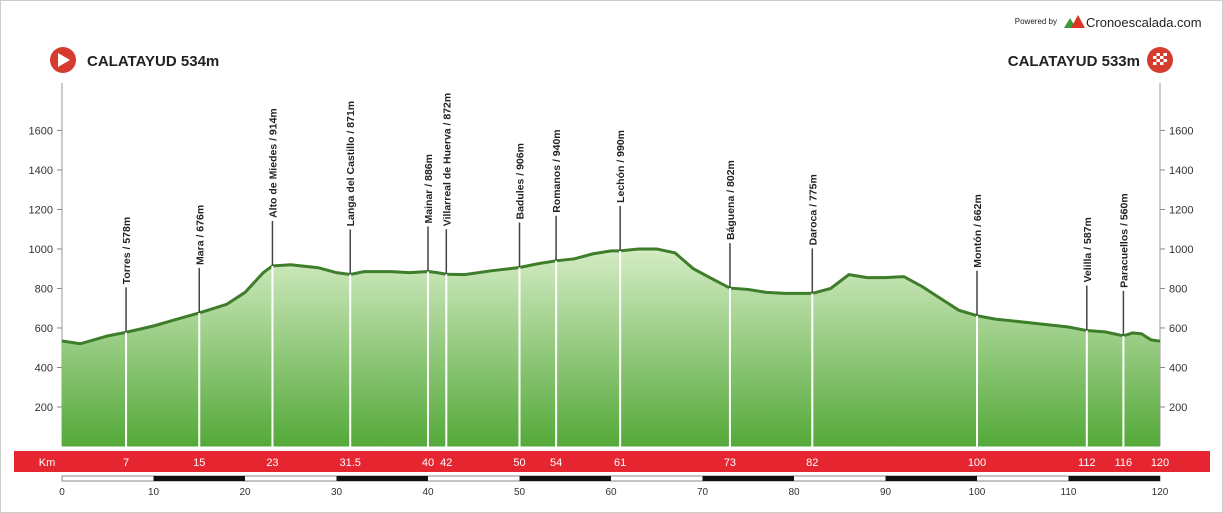 Image resolution: width=1223 pixels, height=513 pixels. I want to click on brand: Cronoescalada.com, so click(1144, 22).